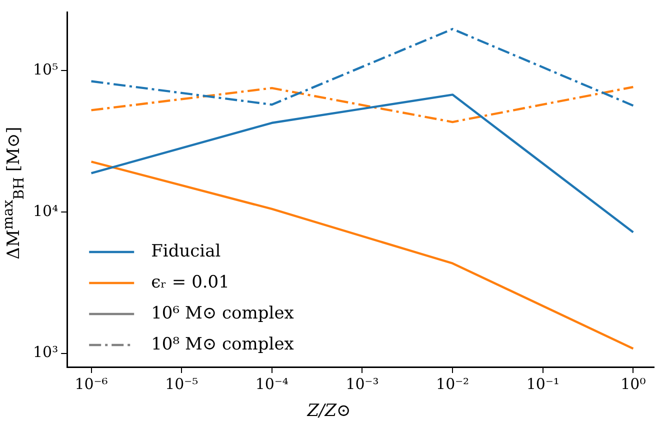 This screenshot has height=425, width=658. I want to click on legend-label: 10⁸ M⊙ complex, so click(222, 344).